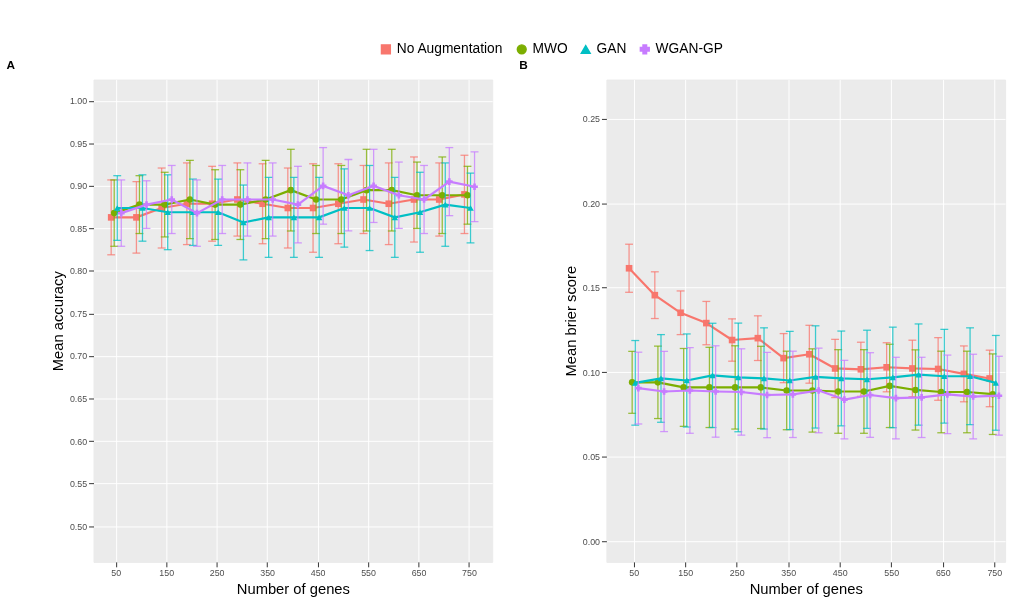  I want to click on y-tick-label: 0.60, so click(78, 441).